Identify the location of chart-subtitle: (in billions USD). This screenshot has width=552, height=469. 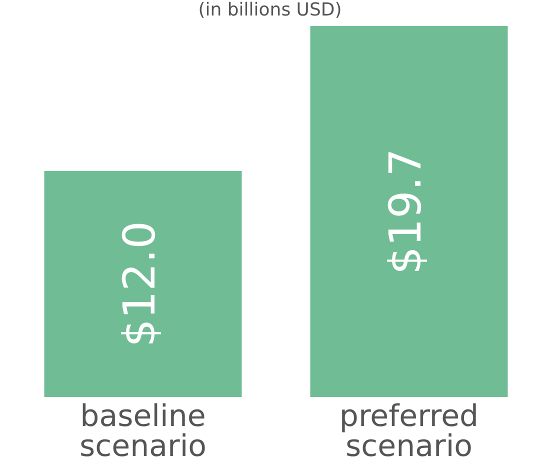
(270, 10).